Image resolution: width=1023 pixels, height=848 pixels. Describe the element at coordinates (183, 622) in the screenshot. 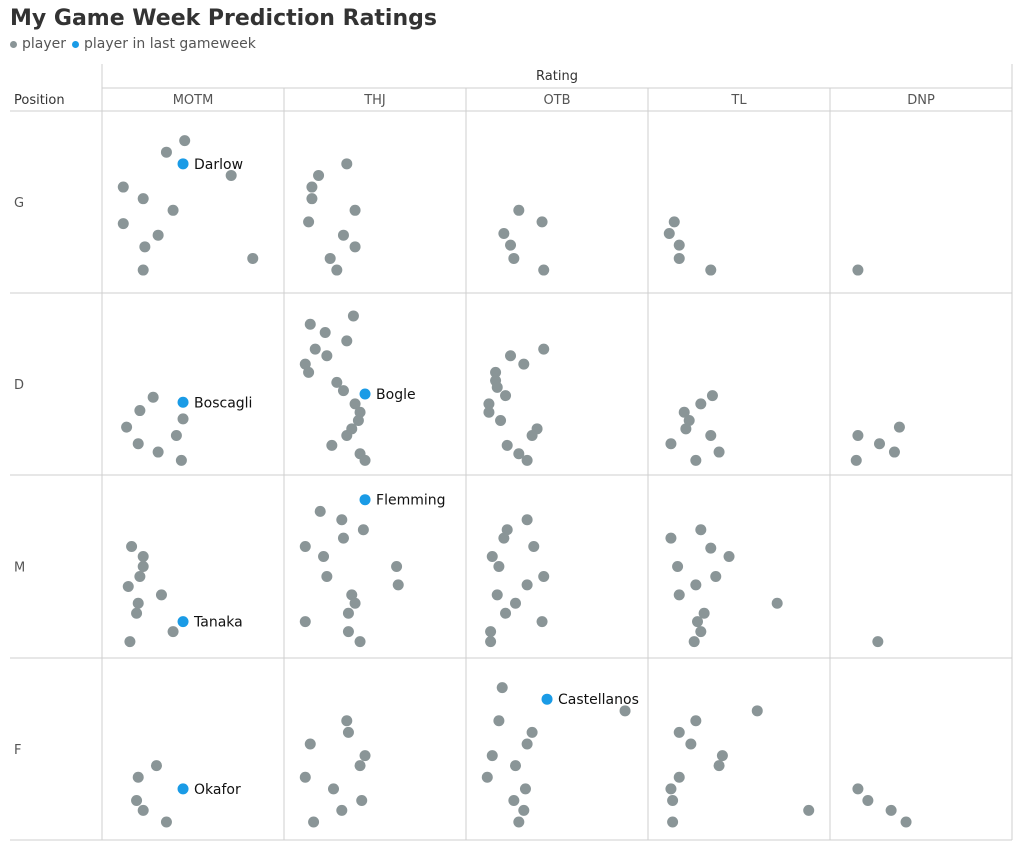

I see `highlight-point-tanaka` at that location.